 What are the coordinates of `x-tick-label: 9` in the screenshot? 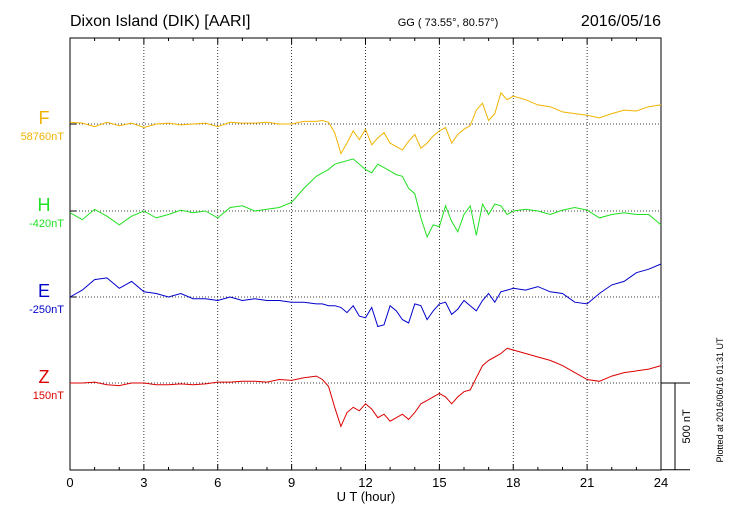 It's located at (291, 482).